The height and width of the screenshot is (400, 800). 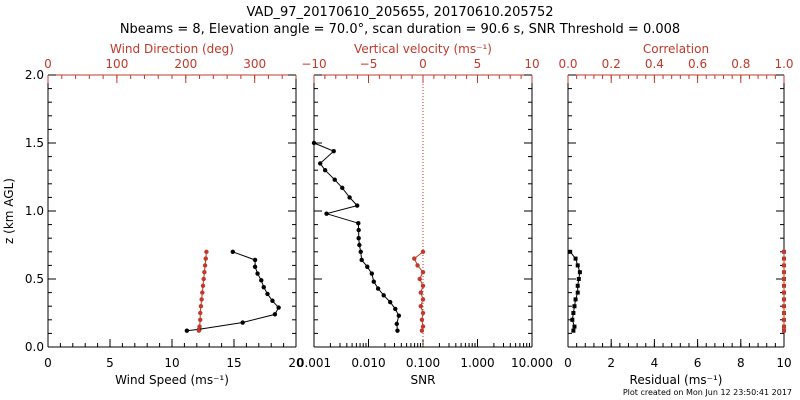 What do you see at coordinates (172, 49) in the screenshot?
I see `left-x-top-axis-label: Wind Direction (deg)` at bounding box center [172, 49].